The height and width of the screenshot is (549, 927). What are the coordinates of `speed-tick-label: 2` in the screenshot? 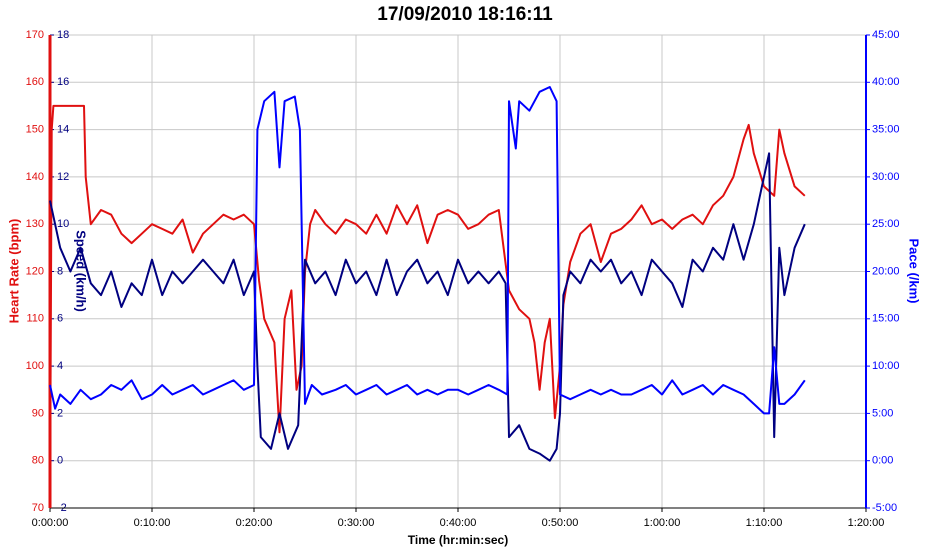 It's located at (60, 413).